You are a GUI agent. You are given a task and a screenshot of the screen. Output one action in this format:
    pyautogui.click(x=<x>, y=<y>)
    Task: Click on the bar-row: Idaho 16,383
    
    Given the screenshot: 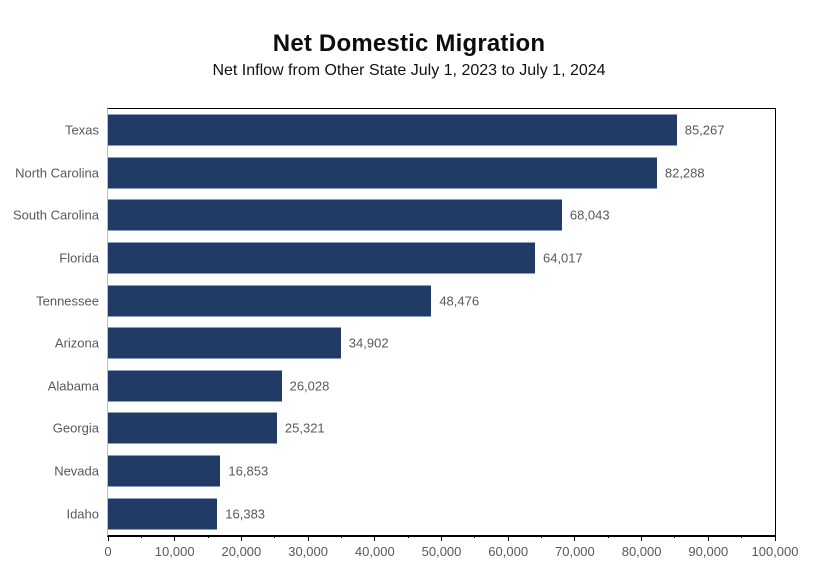 What is the action you would take?
    pyautogui.click(x=420, y=513)
    